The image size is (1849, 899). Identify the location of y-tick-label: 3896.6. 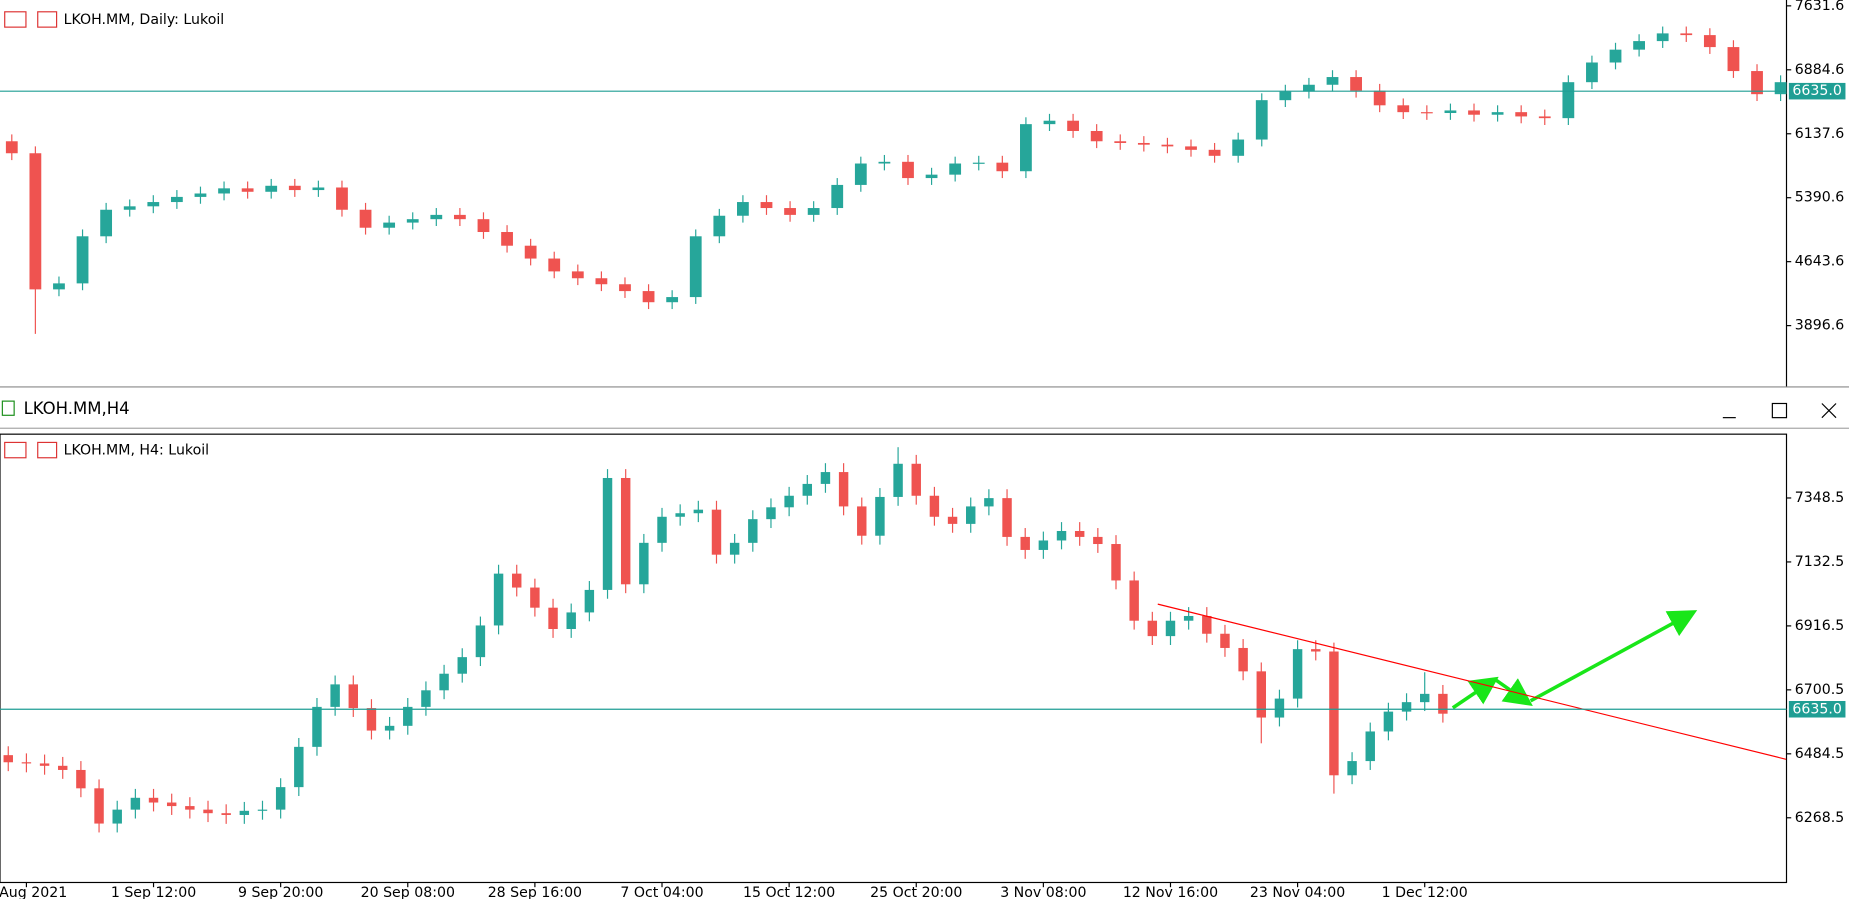
(1819, 326).